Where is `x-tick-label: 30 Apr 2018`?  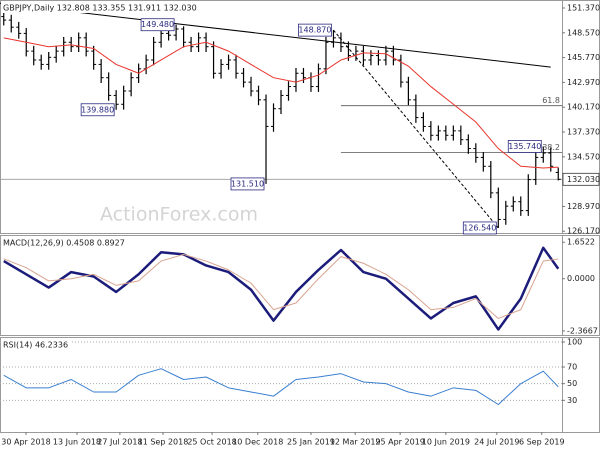
x-tick-label: 30 Apr 2018 is located at coordinates (25, 442).